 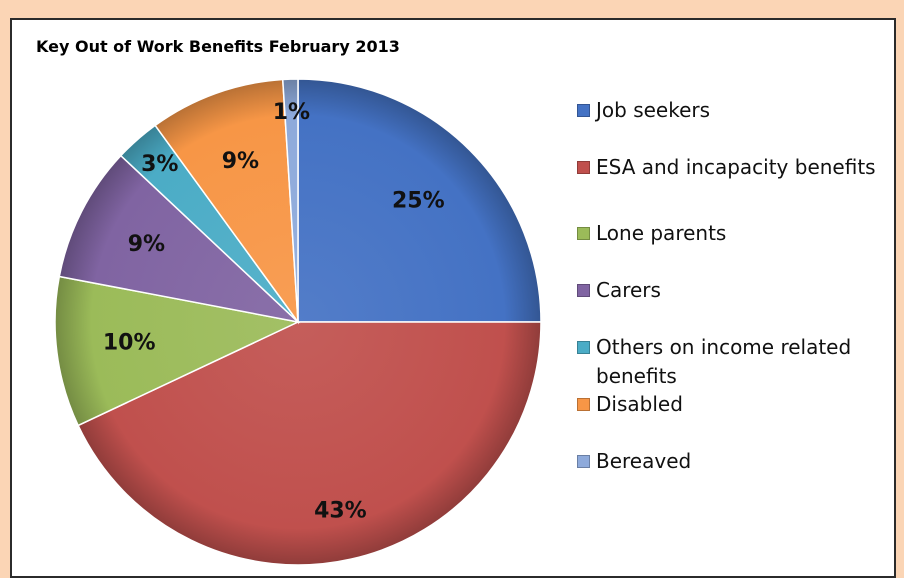 I want to click on legend-item-carers: Carers, so click(x=729, y=290).